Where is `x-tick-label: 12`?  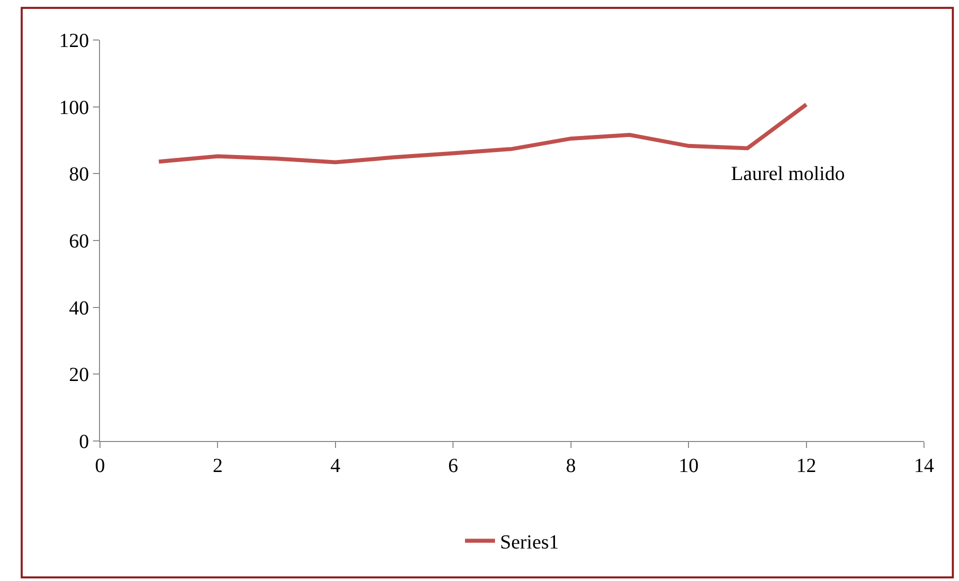 x-tick-label: 12 is located at coordinates (806, 466).